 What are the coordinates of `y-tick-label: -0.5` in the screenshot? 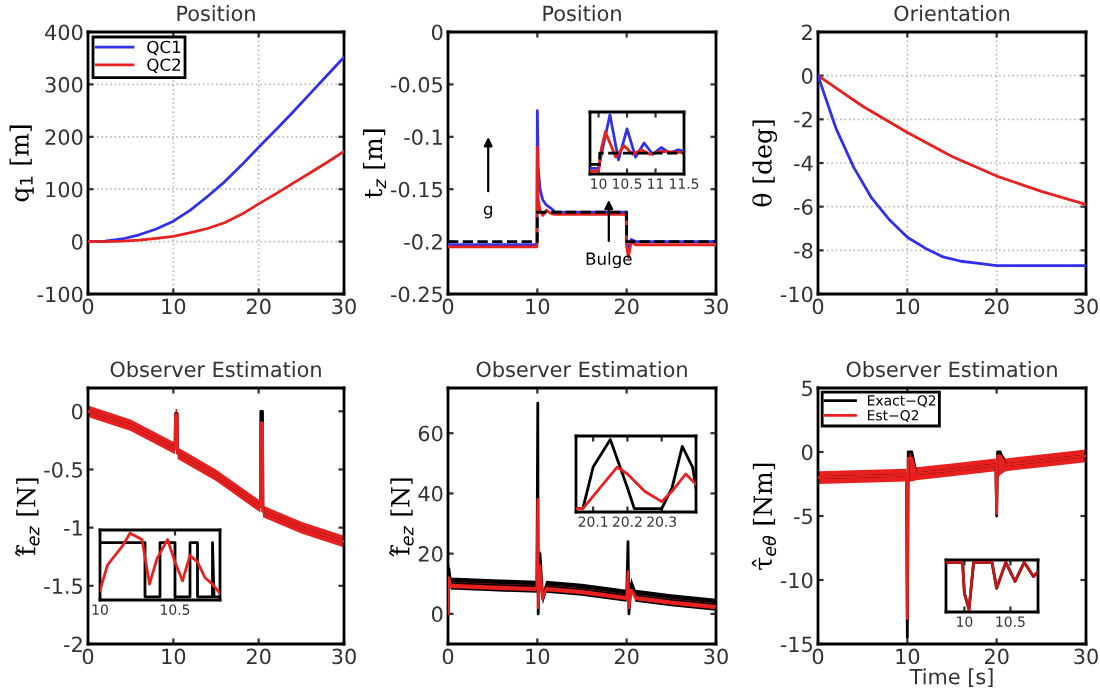 It's located at (63, 469).